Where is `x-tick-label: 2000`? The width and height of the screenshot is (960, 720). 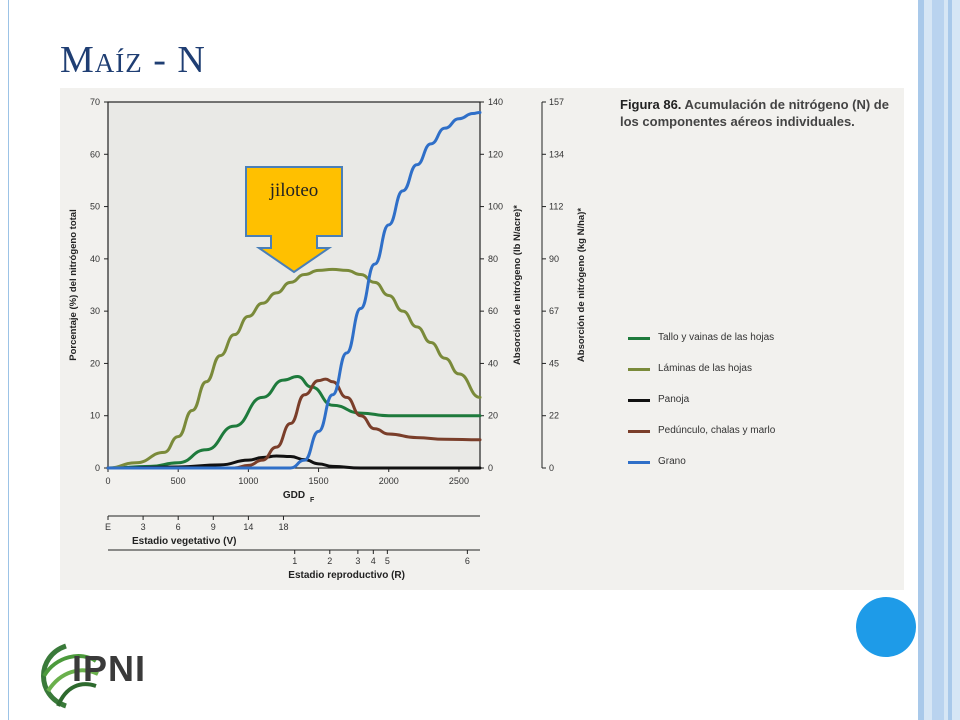
x-tick-label: 2000 is located at coordinates (389, 481).